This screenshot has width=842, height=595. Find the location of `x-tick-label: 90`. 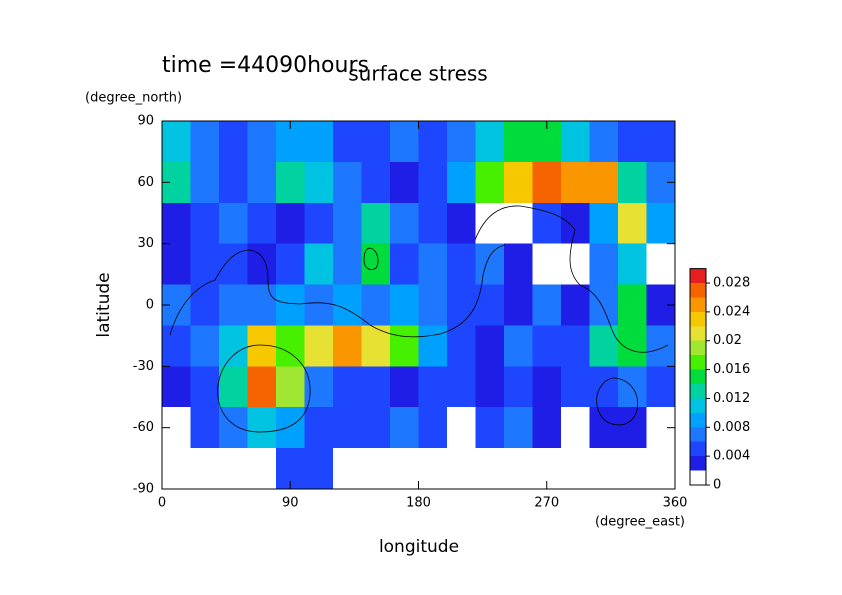

x-tick-label: 90 is located at coordinates (290, 503).